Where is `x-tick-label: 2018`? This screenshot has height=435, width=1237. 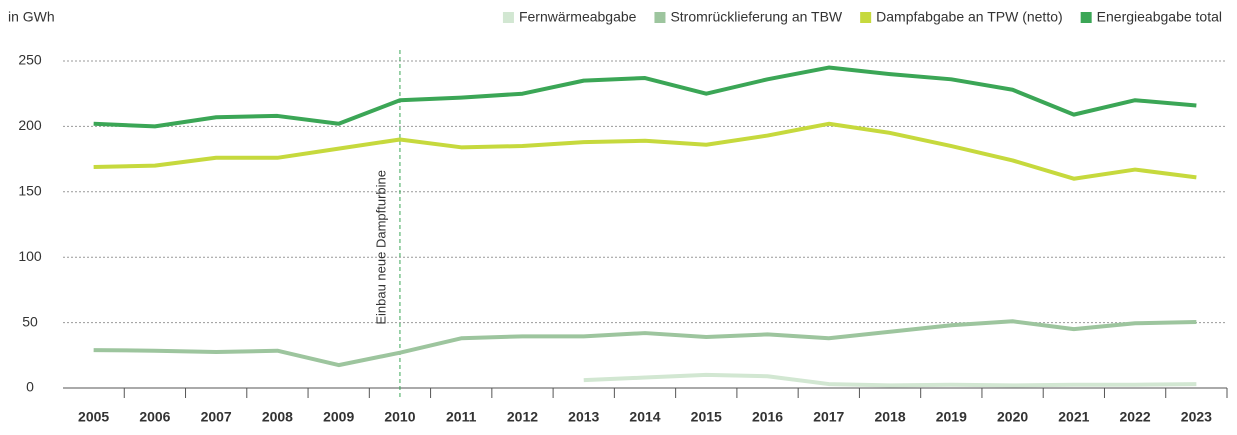 x-tick-label: 2018 is located at coordinates (889, 417).